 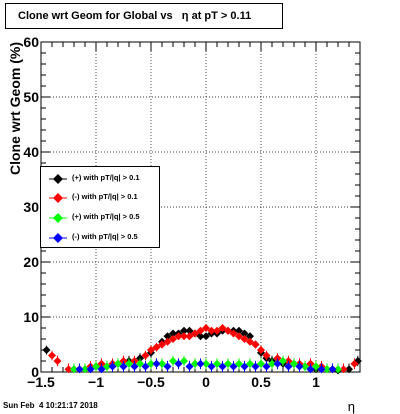 What do you see at coordinates (31, 42) in the screenshot?
I see `y-tick-label: 60` at bounding box center [31, 42].